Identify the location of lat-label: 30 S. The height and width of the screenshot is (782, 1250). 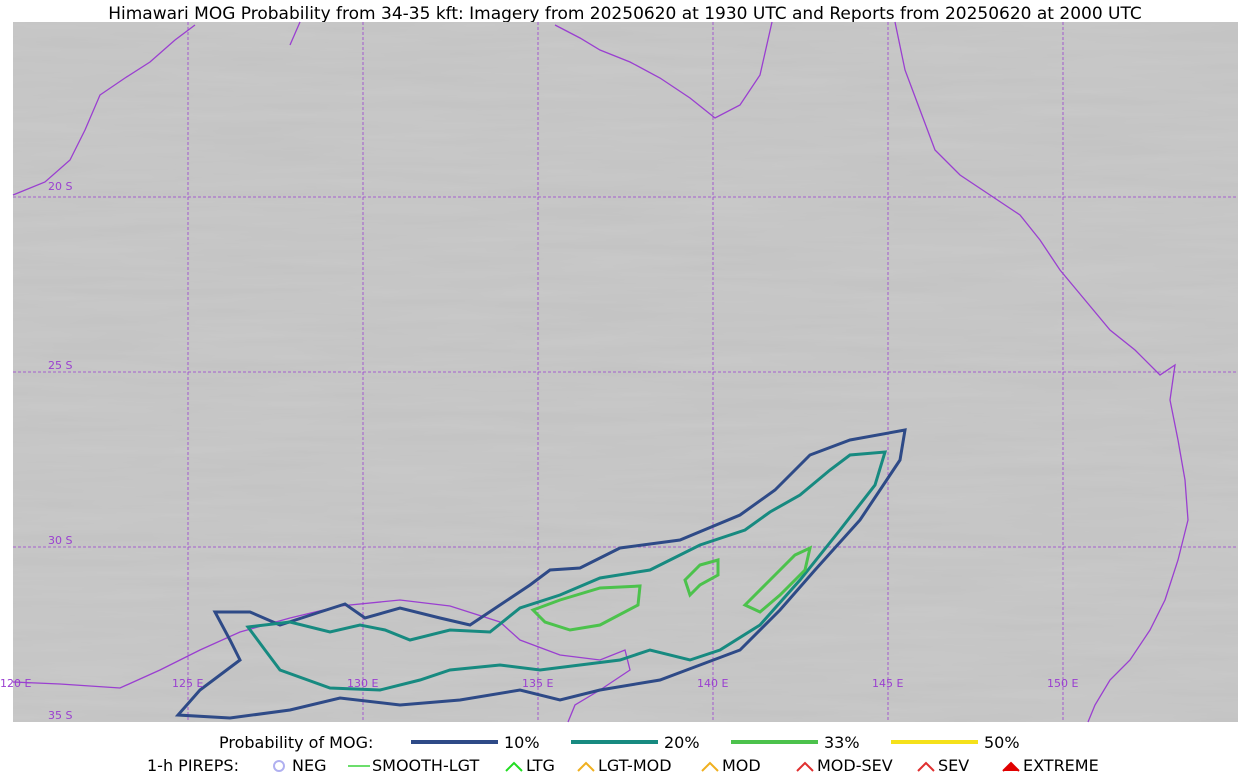
(60, 540).